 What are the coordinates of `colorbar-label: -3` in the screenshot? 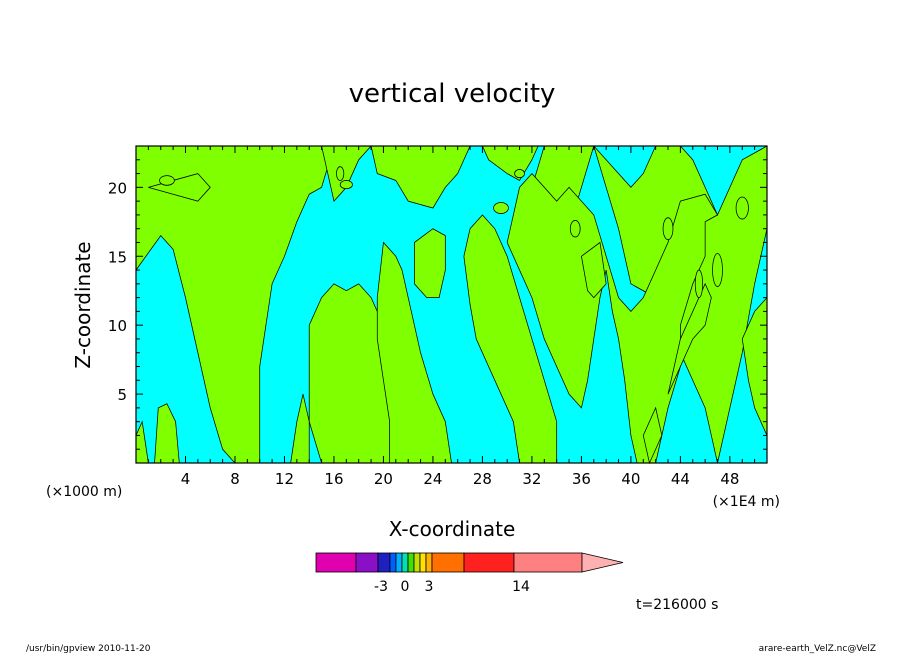 It's located at (381, 587).